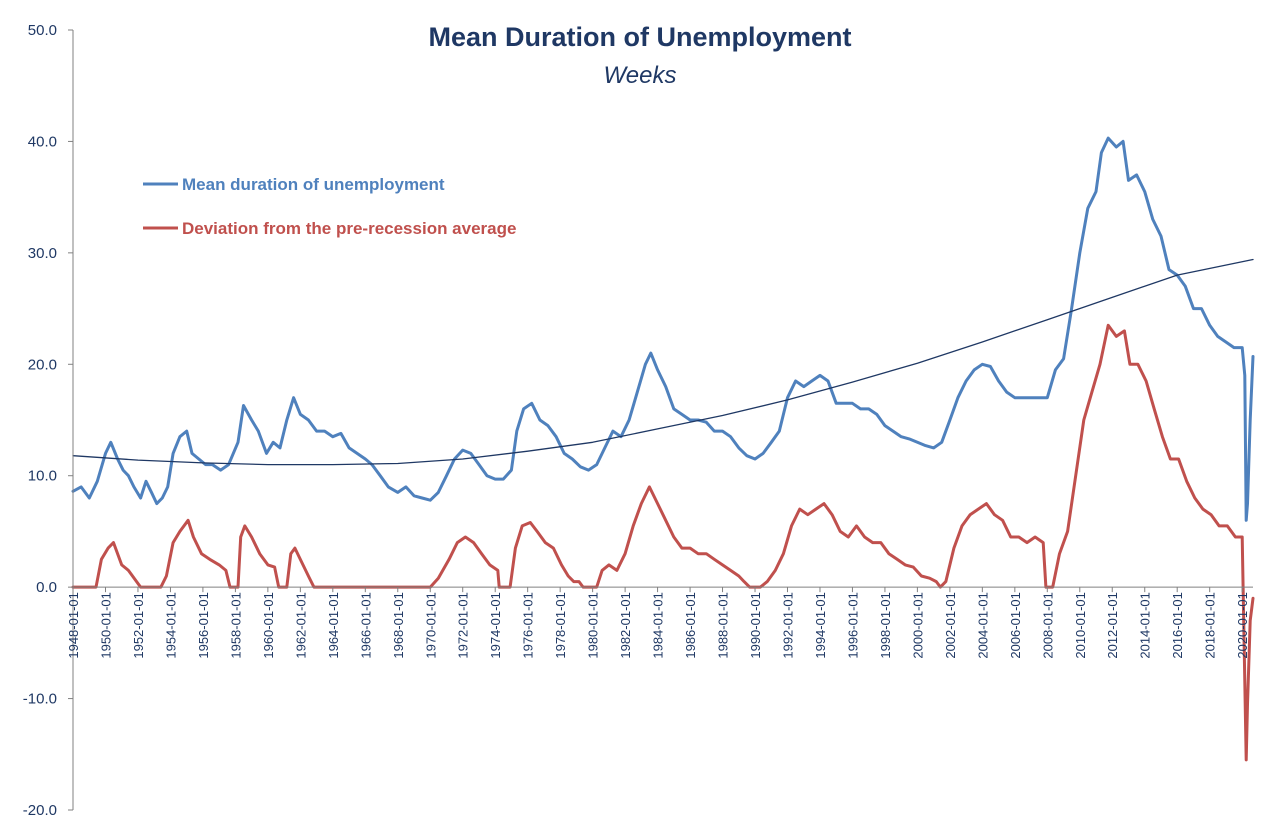  I want to click on x-tick-label: 1956-01-01, so click(203, 625).